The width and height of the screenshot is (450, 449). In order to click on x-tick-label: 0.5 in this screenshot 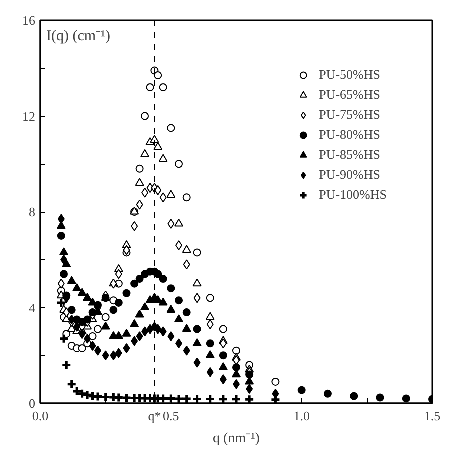, I will do `click(171, 416)`.